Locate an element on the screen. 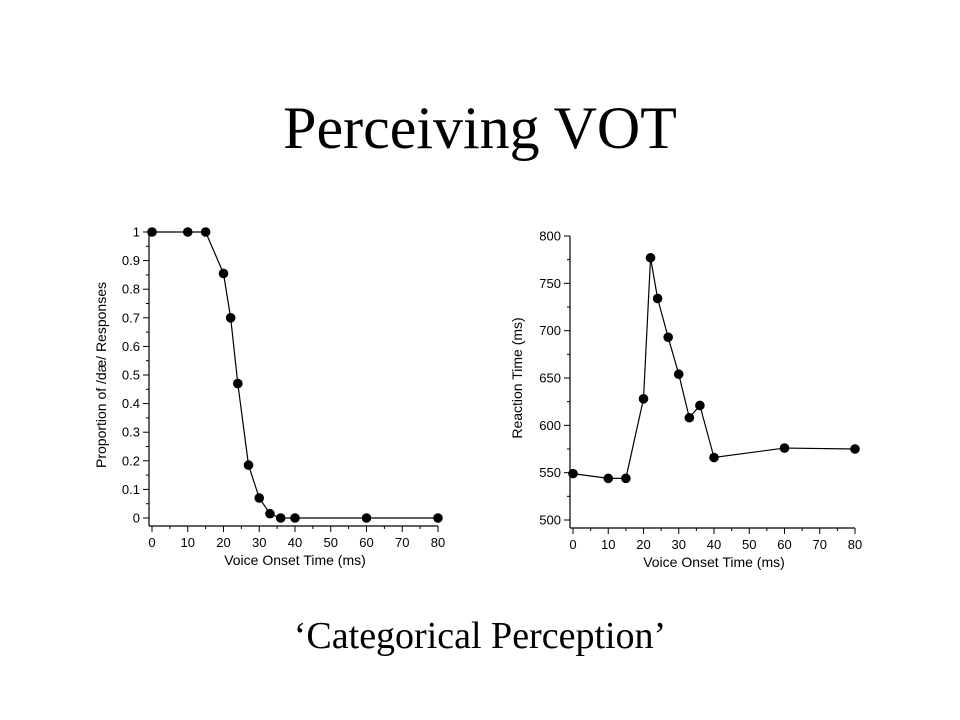  slide-caption: ‘Categorical Perception’ is located at coordinates (480, 636).